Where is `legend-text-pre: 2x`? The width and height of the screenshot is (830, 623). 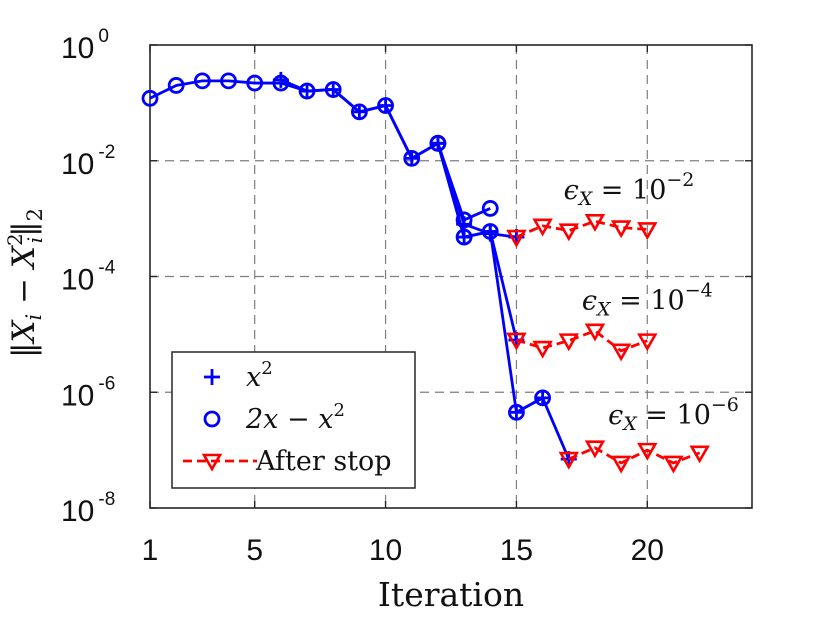
legend-text-pre: 2x is located at coordinates (261, 419).